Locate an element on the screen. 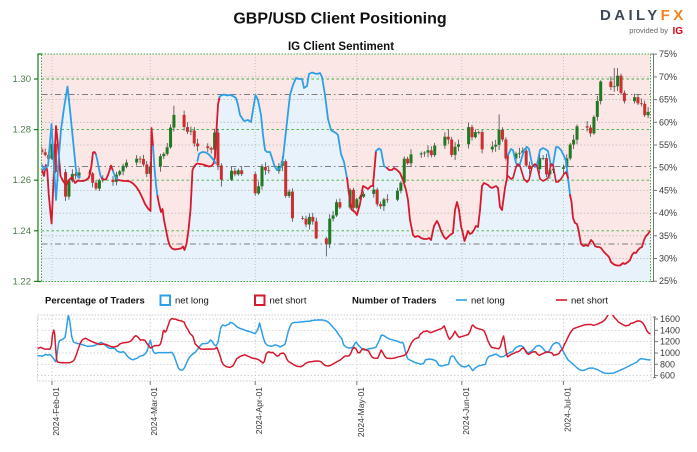 Image resolution: width=697 pixels, height=452 pixels. svg-text: 800 is located at coordinates (667, 364).